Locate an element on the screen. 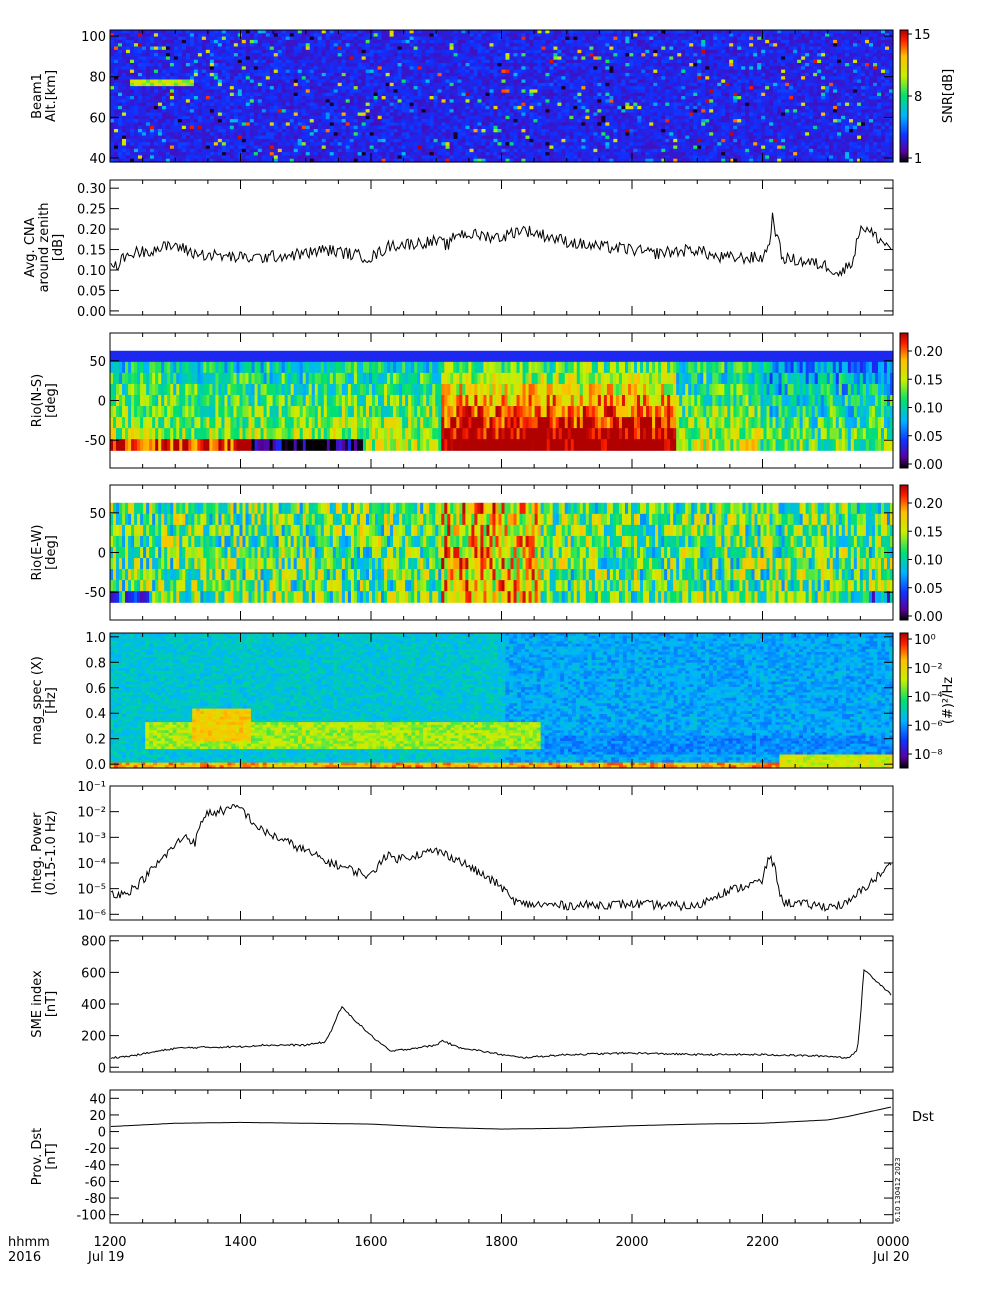 The image size is (1000, 1304). panel-1: 406080100Beam1 Alt.[km]1815SNR[dB] is located at coordinates (493, 97).